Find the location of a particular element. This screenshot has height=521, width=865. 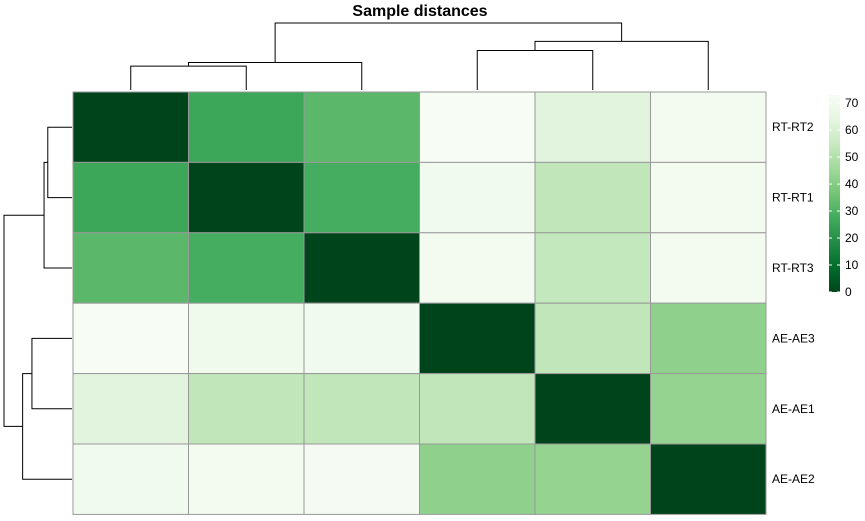

legend-tick-label: 20 is located at coordinates (852, 238).